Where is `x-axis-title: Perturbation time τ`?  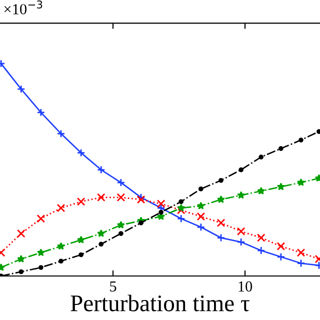
x-axis-title: Perturbation time τ is located at coordinates (160, 303).